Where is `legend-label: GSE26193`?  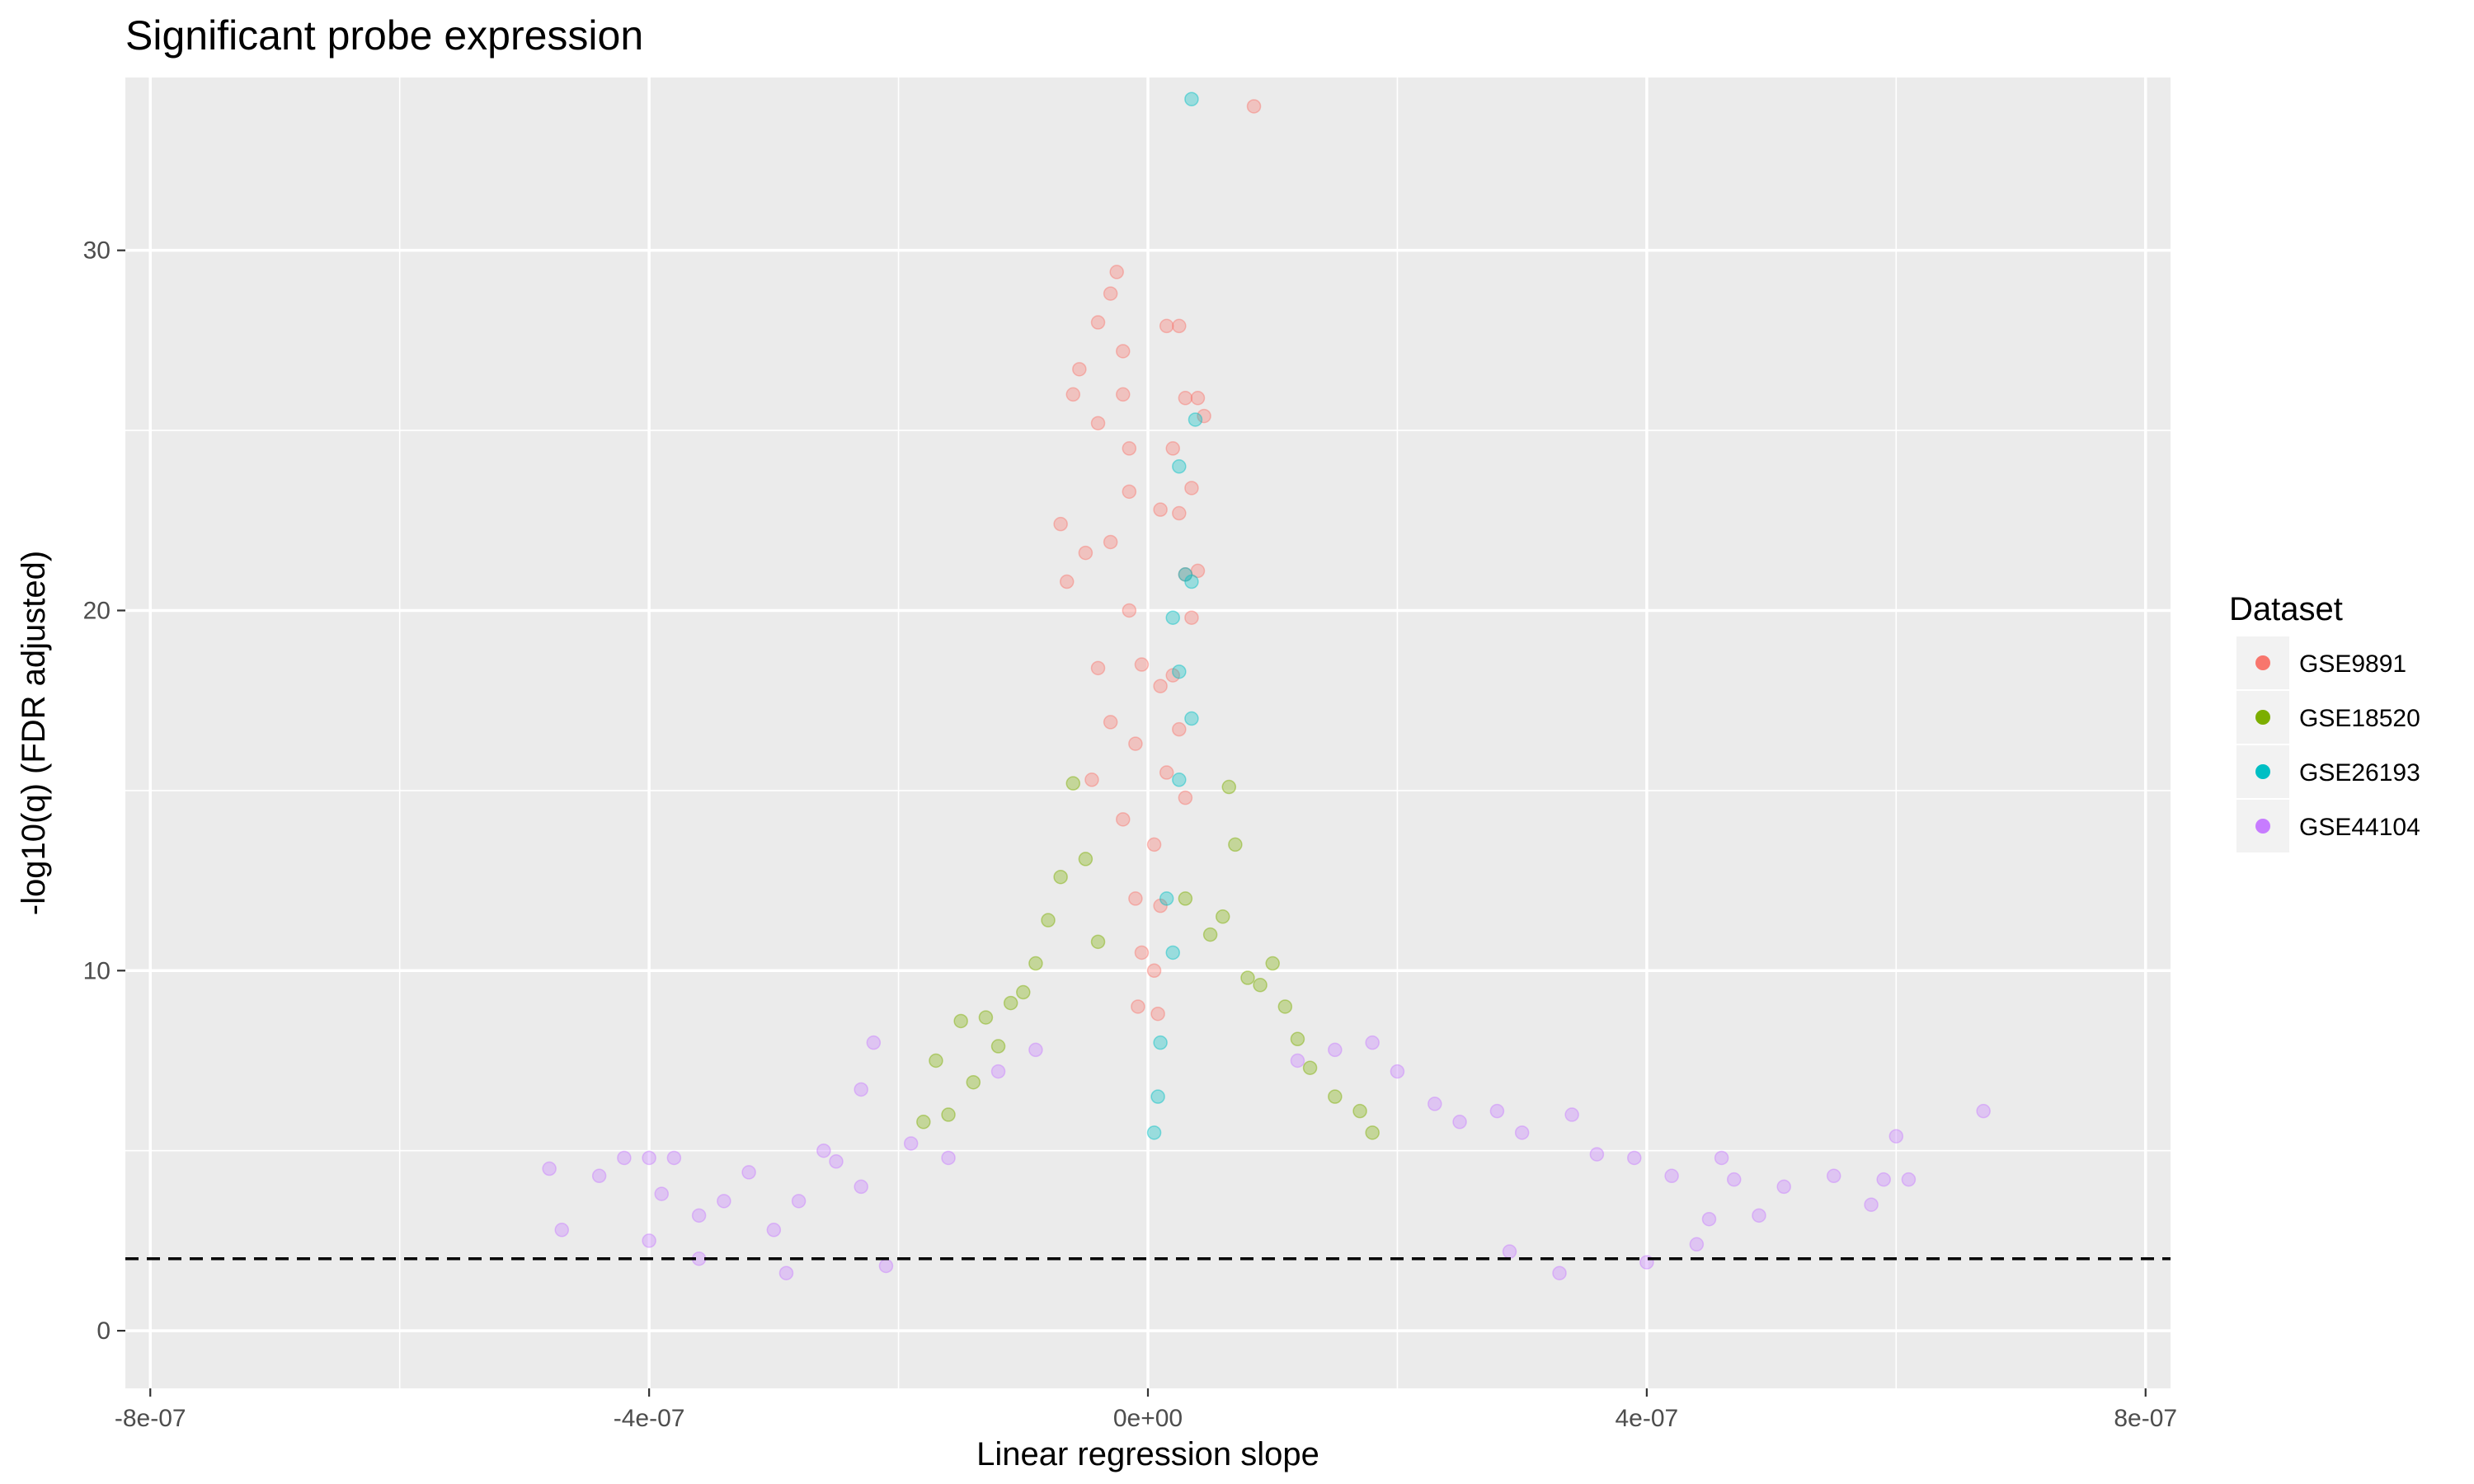
legend-label: GSE26193 is located at coordinates (2359, 773).